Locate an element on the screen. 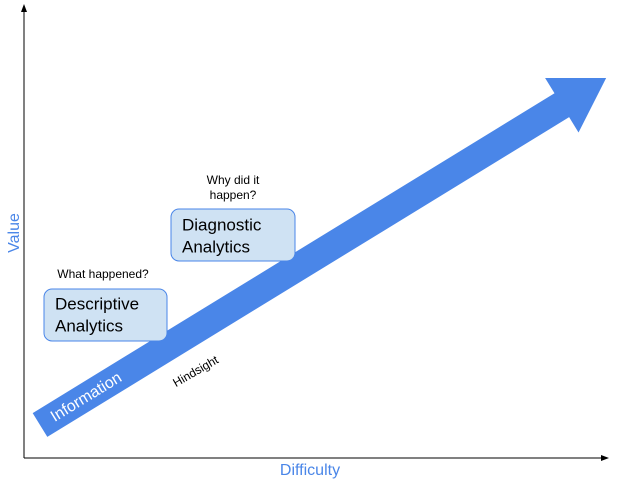  box-text: Descriptive is located at coordinates (97, 303).